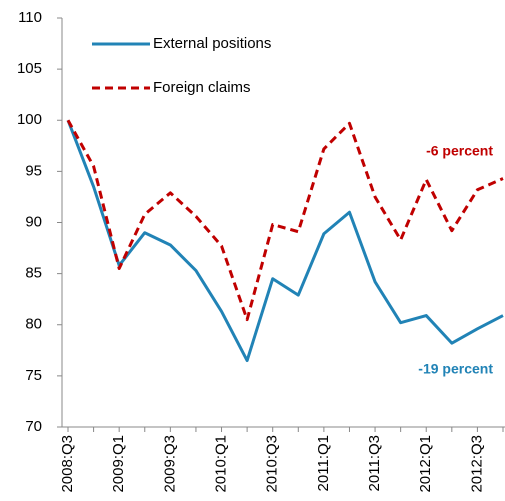 The image size is (505, 501). What do you see at coordinates (212, 43) in the screenshot?
I see `legend-label: External positions` at bounding box center [212, 43].